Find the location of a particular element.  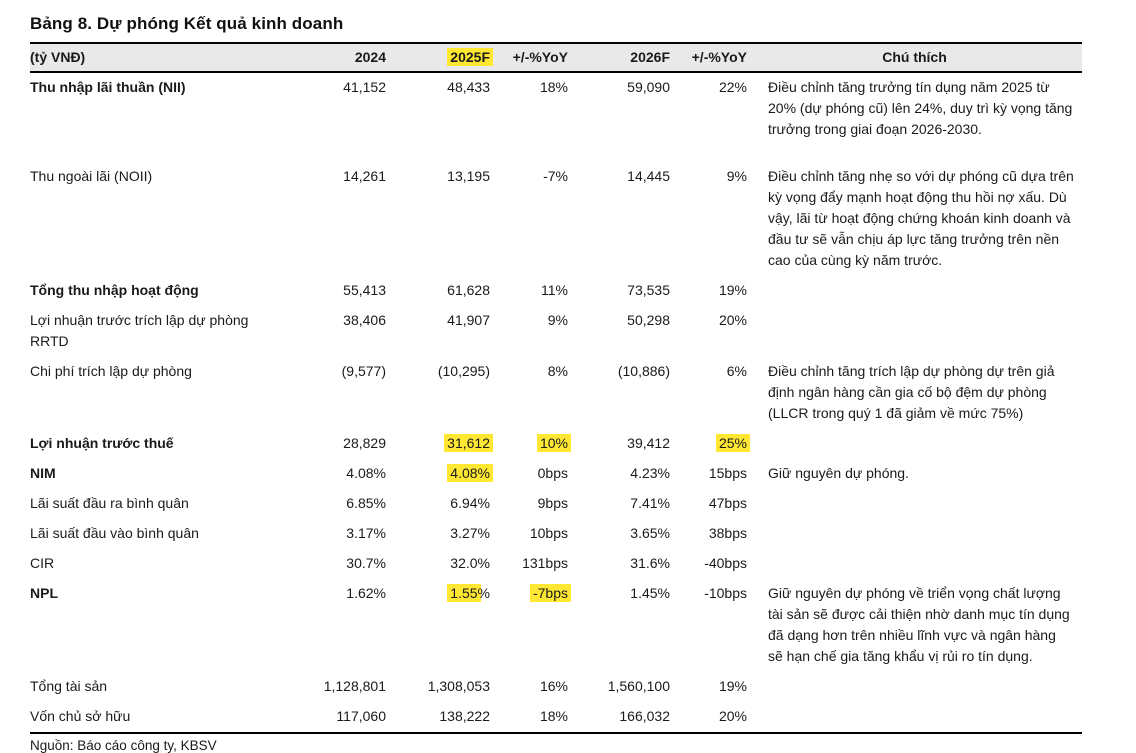

header-yoy-2026: +/-%YoY is located at coordinates (719, 57).